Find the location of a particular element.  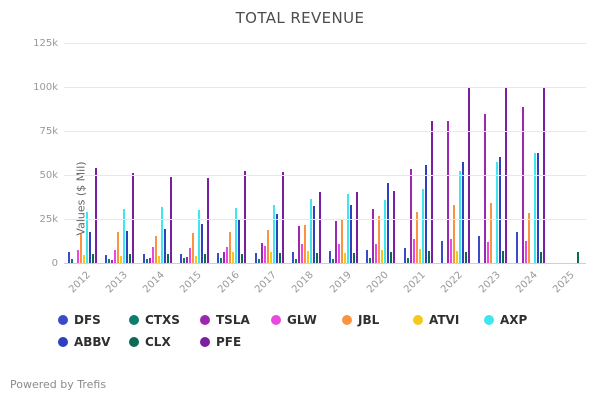

bar-dfs-2015 is located at coordinates (180, 259).